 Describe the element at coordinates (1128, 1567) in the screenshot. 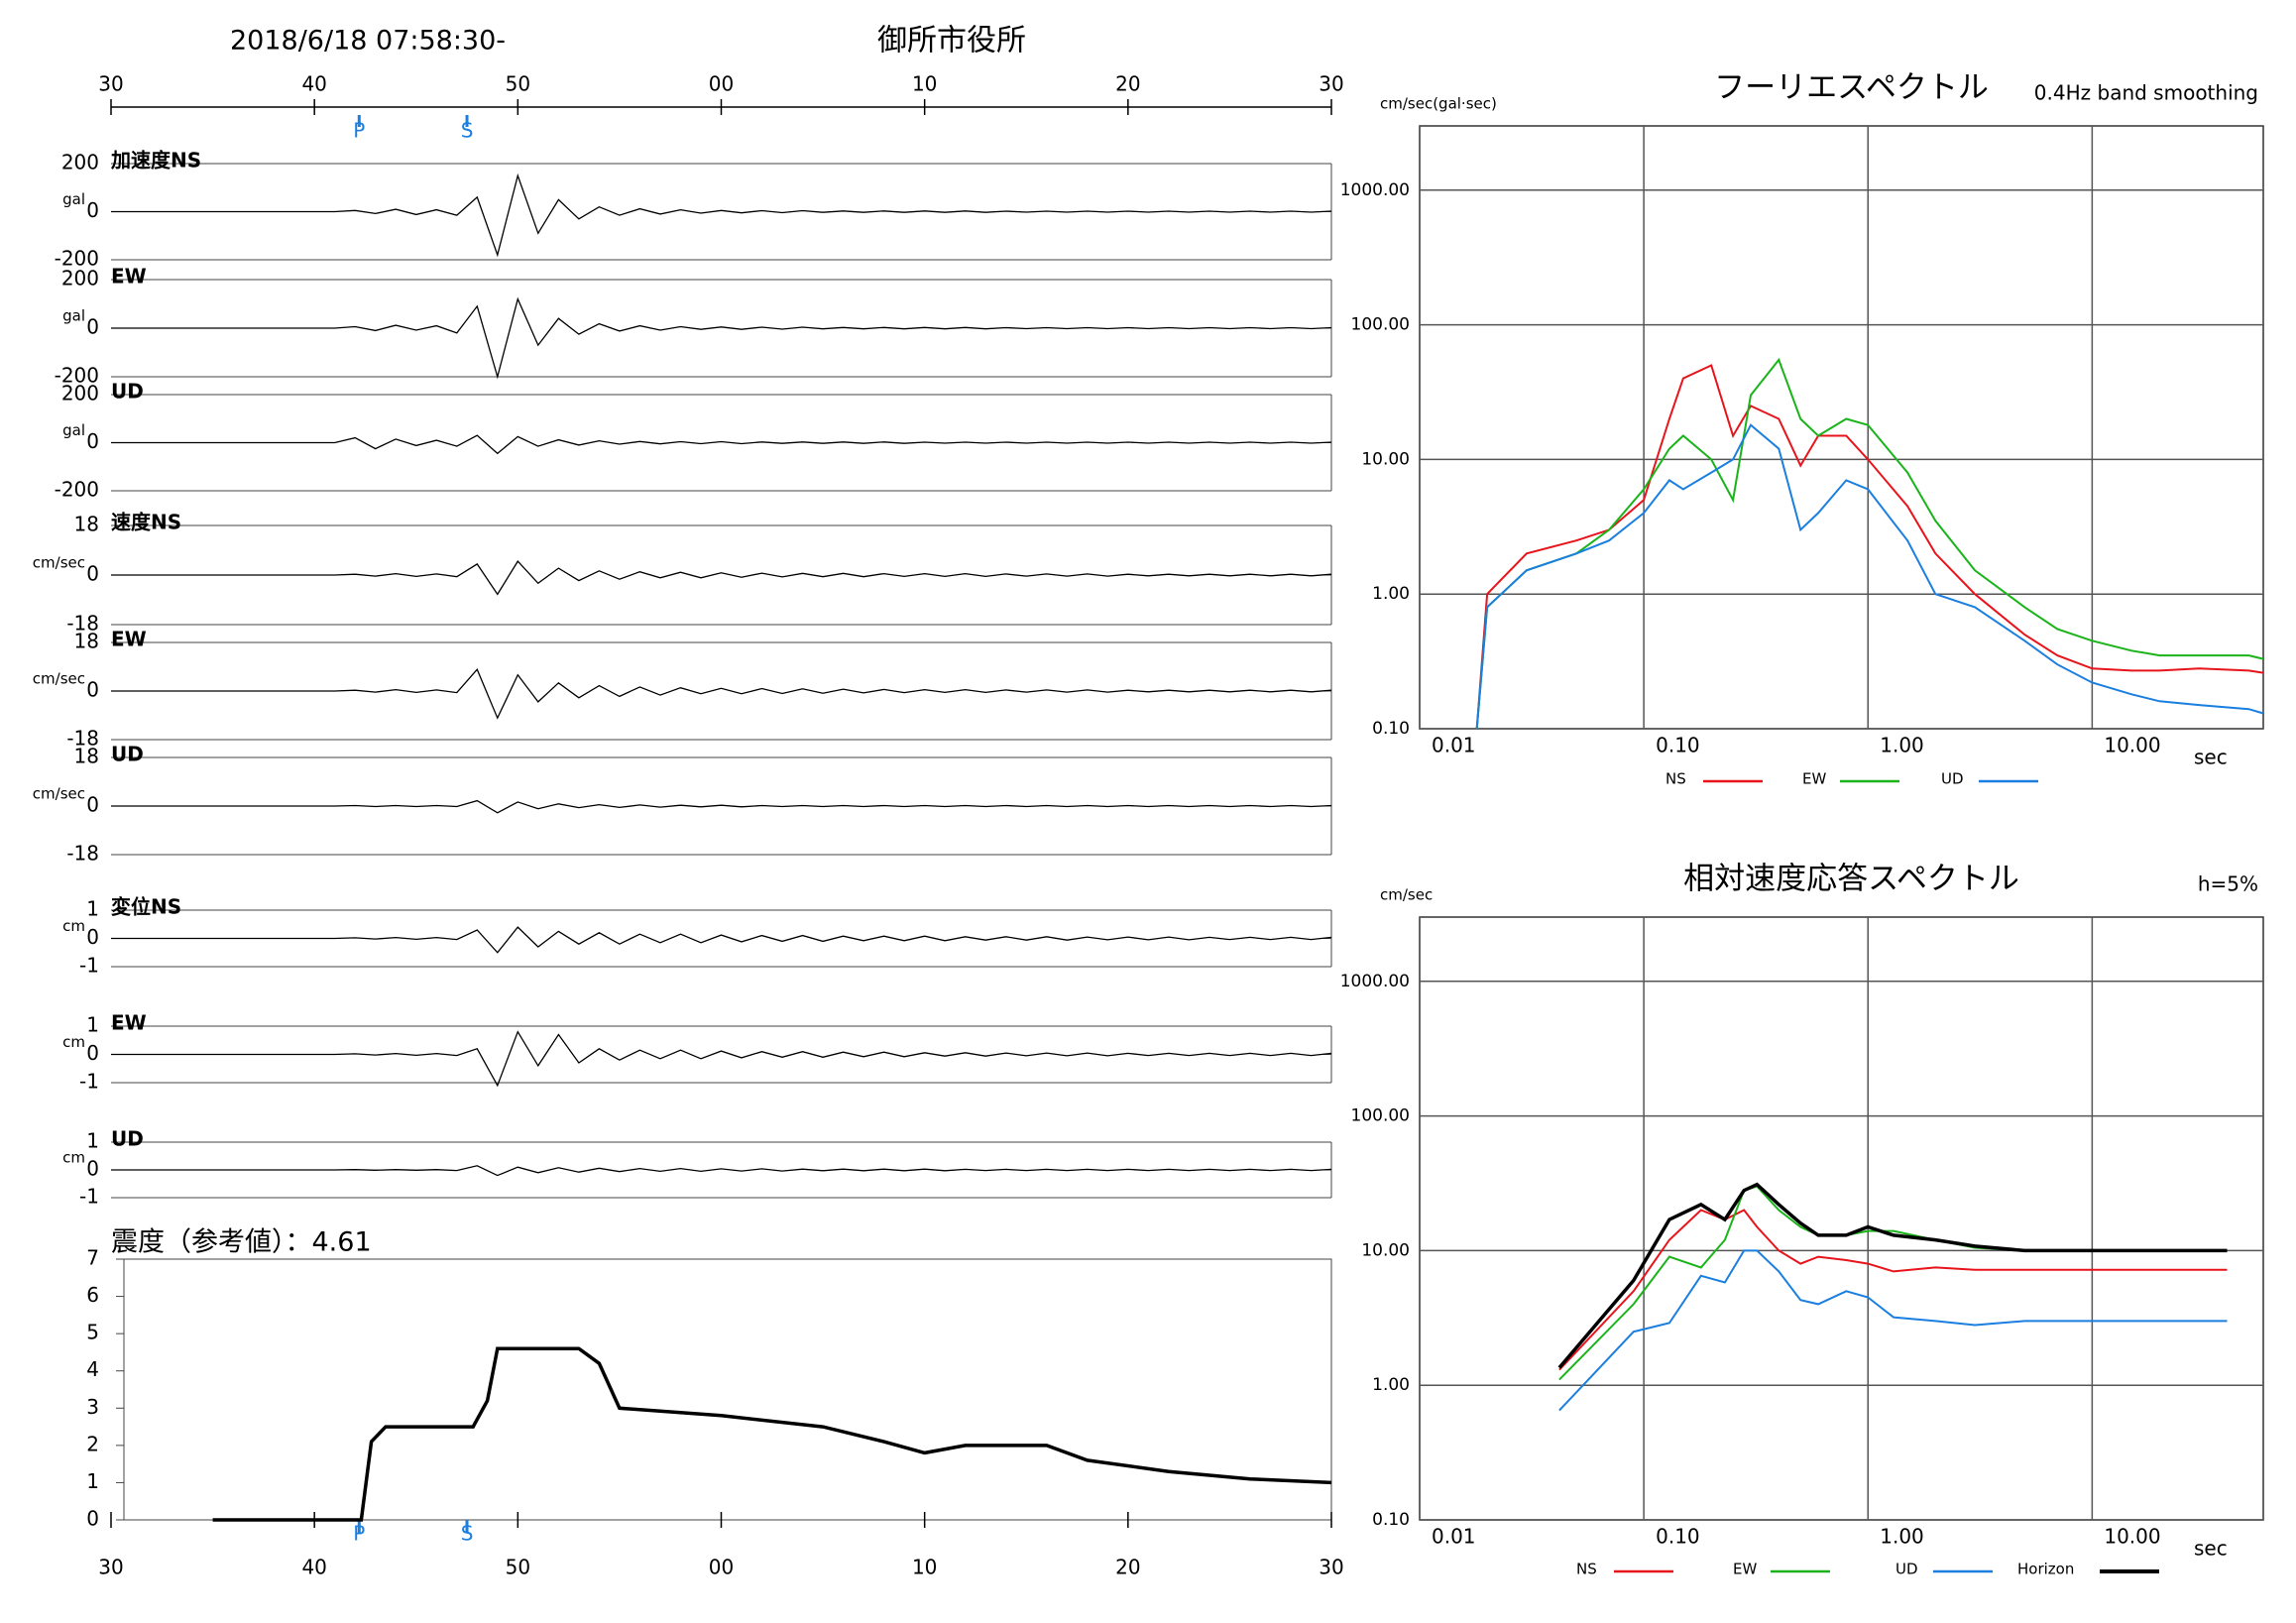

I see `x-tick-label: 20` at that location.